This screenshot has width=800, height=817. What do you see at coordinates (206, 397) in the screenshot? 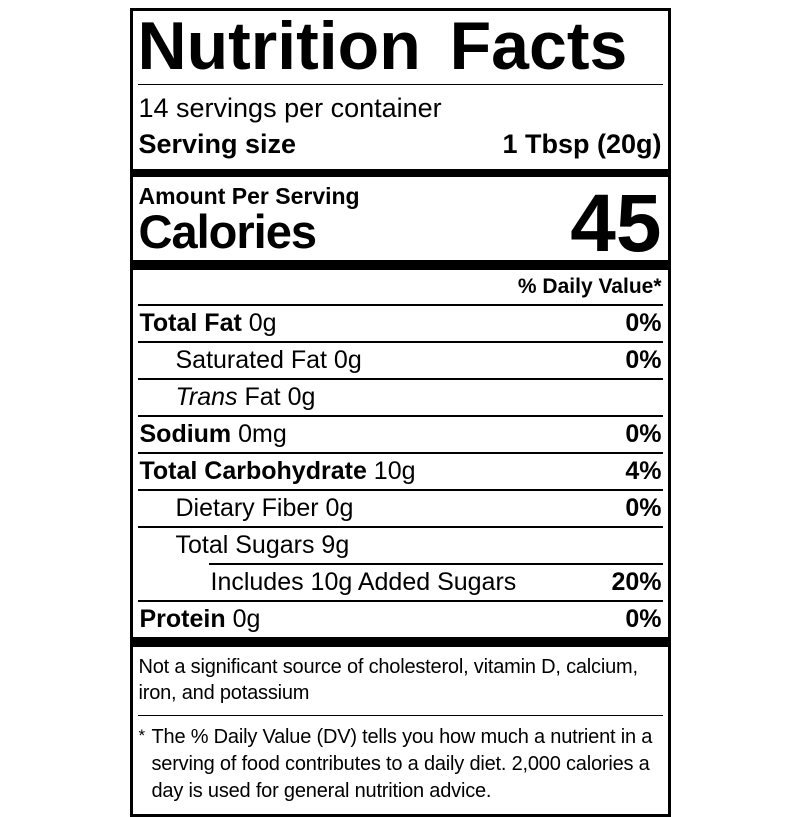
I see `nutrient-name-part: Trans` at bounding box center [206, 397].